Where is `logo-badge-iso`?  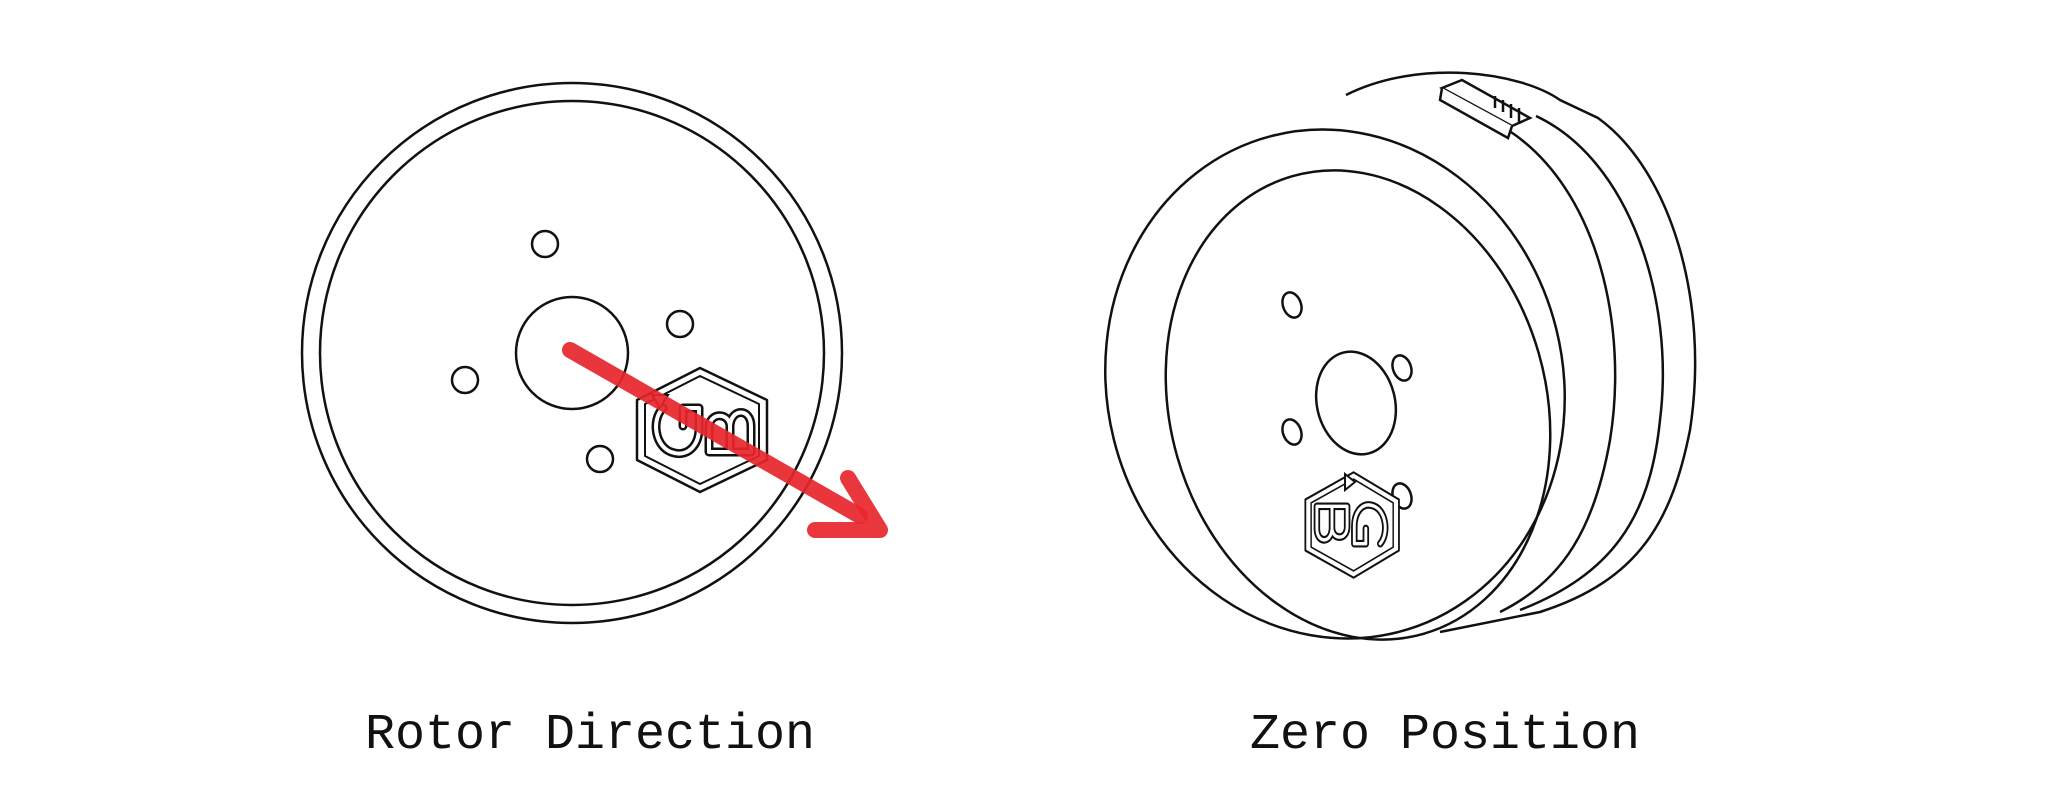
logo-badge-iso is located at coordinates (1352, 524).